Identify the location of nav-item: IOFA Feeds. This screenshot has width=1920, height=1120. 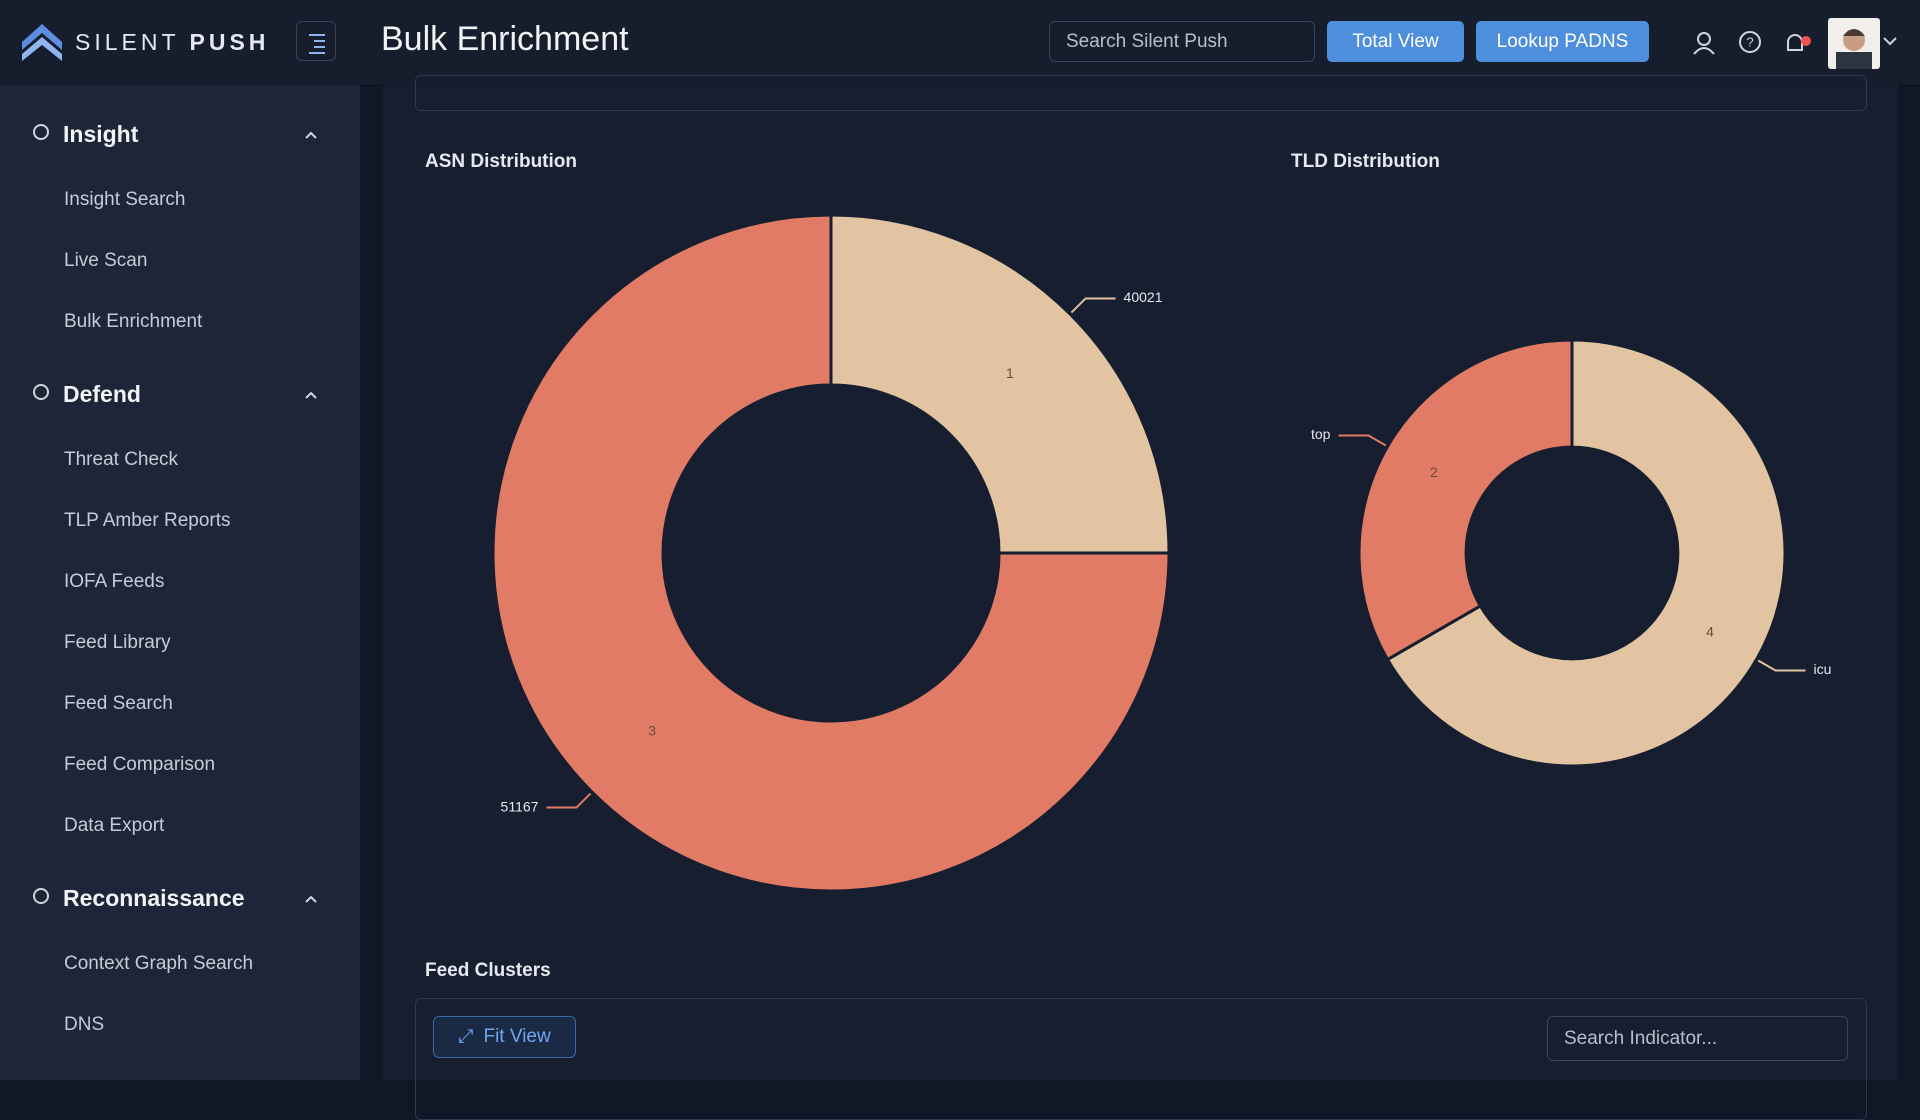
(114, 581).